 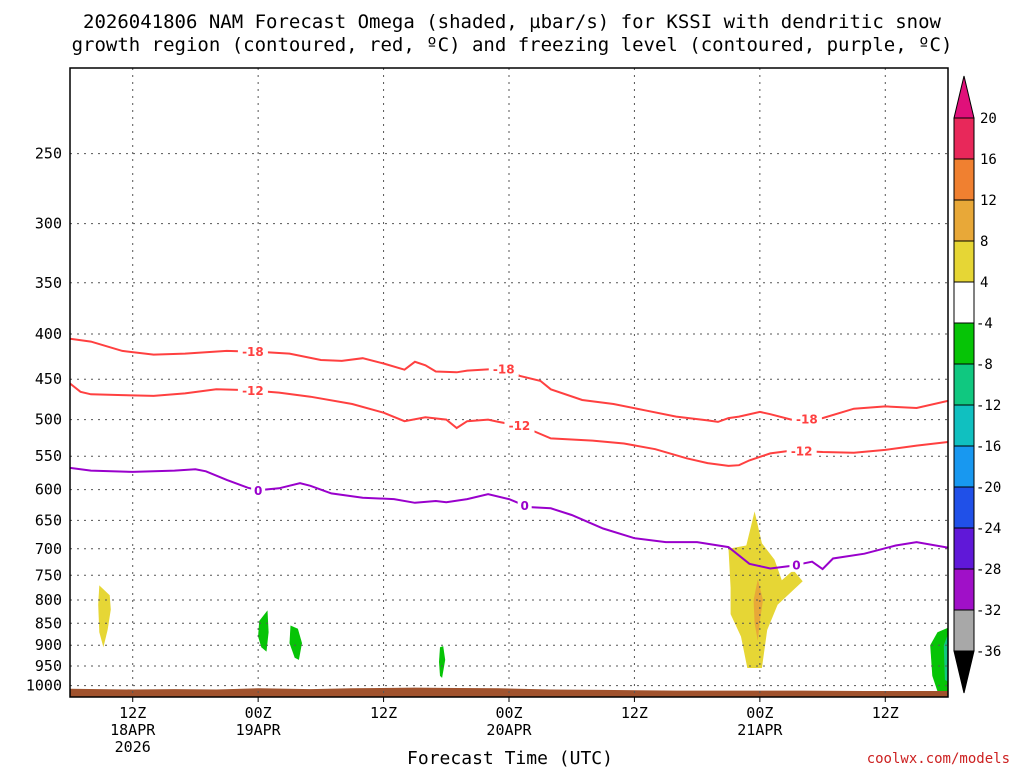 I want to click on colorbar-label: -20, so click(x=988, y=488).